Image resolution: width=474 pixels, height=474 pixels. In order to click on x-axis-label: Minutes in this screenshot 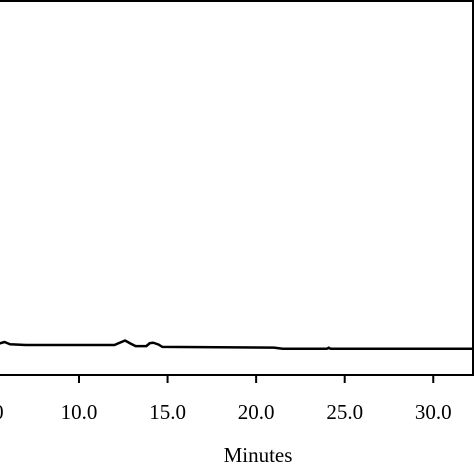, I will do `click(258, 455)`.